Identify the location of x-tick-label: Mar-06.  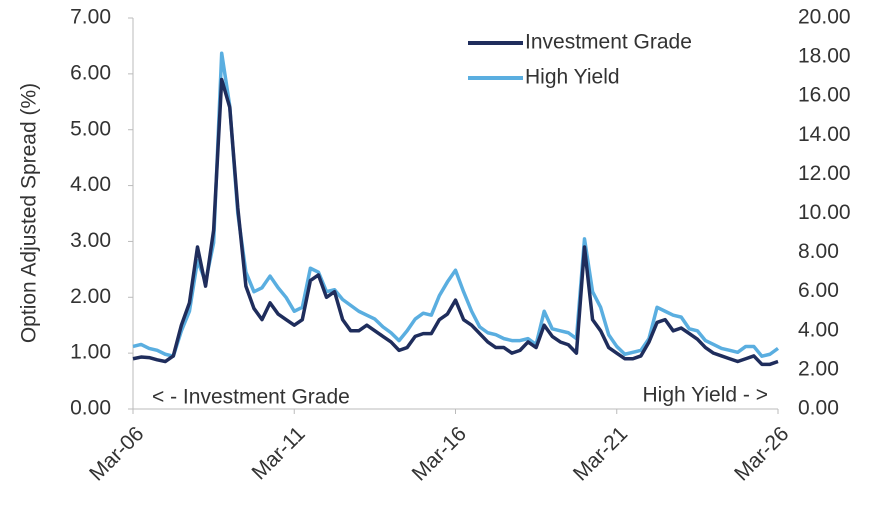
(116, 453).